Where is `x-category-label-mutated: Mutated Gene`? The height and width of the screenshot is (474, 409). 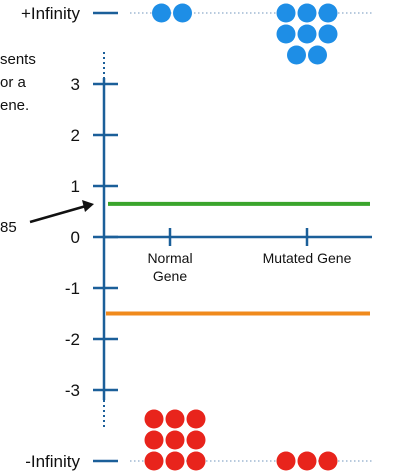
x-category-label-mutated: Mutated Gene is located at coordinates (307, 258).